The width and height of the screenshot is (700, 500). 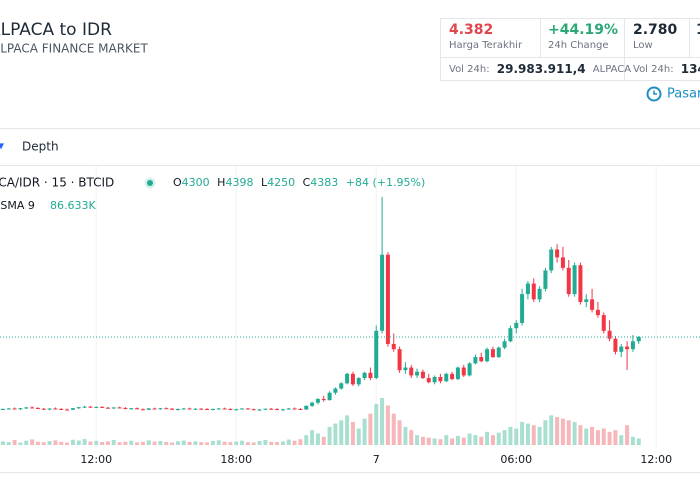 What do you see at coordinates (74, 49) in the screenshot?
I see `market-subtitle: ALPACA FINANCE MARKET` at bounding box center [74, 49].